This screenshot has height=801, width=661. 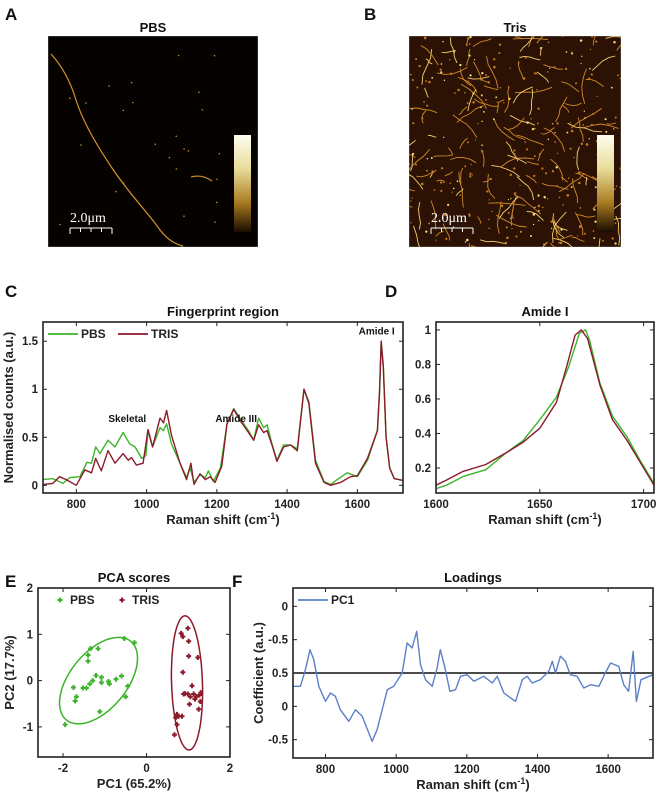 What do you see at coordinates (146, 769) in the screenshot?
I see `x-tick-label: 0` at bounding box center [146, 769].